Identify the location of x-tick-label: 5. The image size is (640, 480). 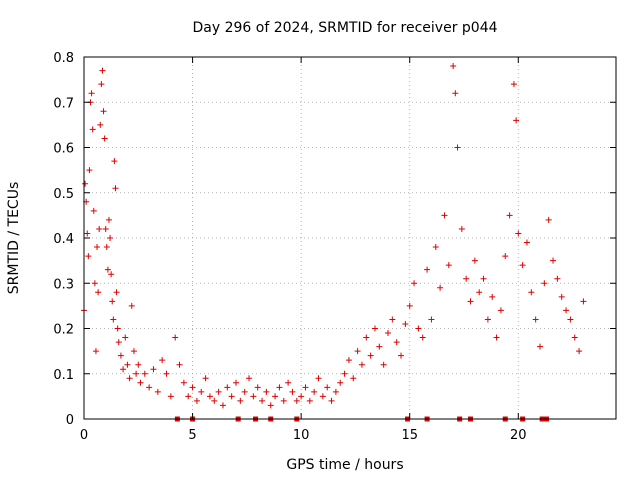
(192, 435).